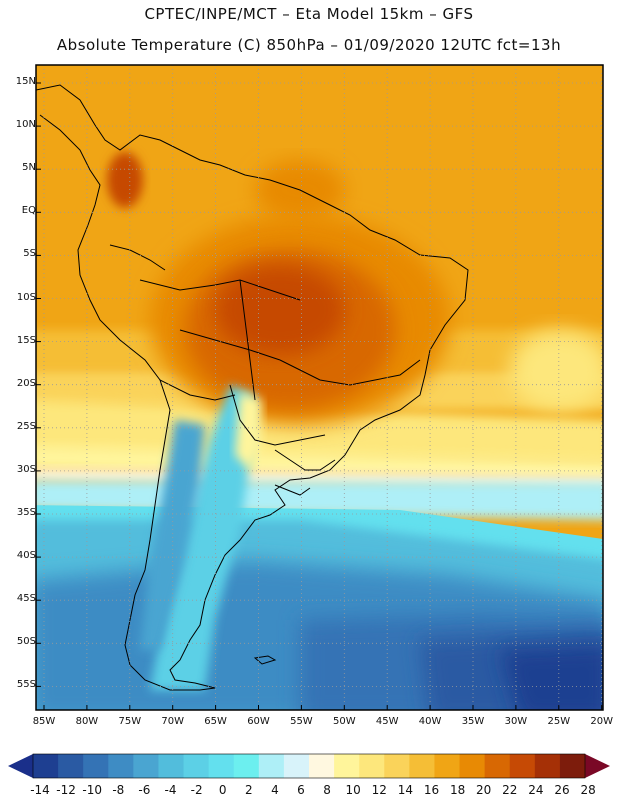  Describe the element at coordinates (172, 721) in the screenshot. I see `lon-label: 70W` at that location.